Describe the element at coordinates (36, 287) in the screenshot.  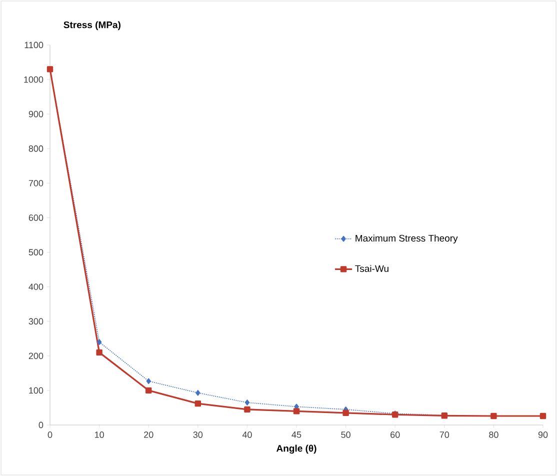
I see `y-tick-label: 400` at that location.